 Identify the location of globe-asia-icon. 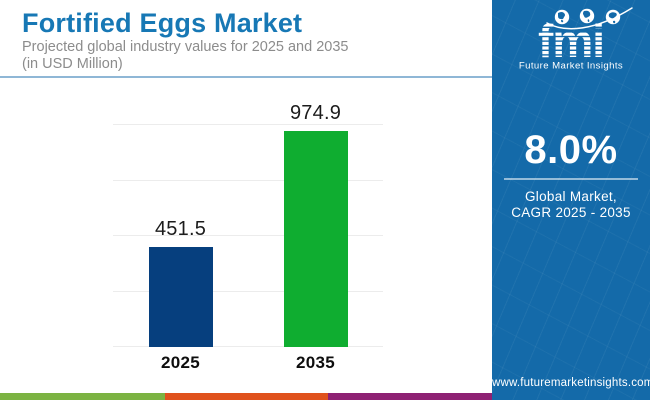
(613, 17).